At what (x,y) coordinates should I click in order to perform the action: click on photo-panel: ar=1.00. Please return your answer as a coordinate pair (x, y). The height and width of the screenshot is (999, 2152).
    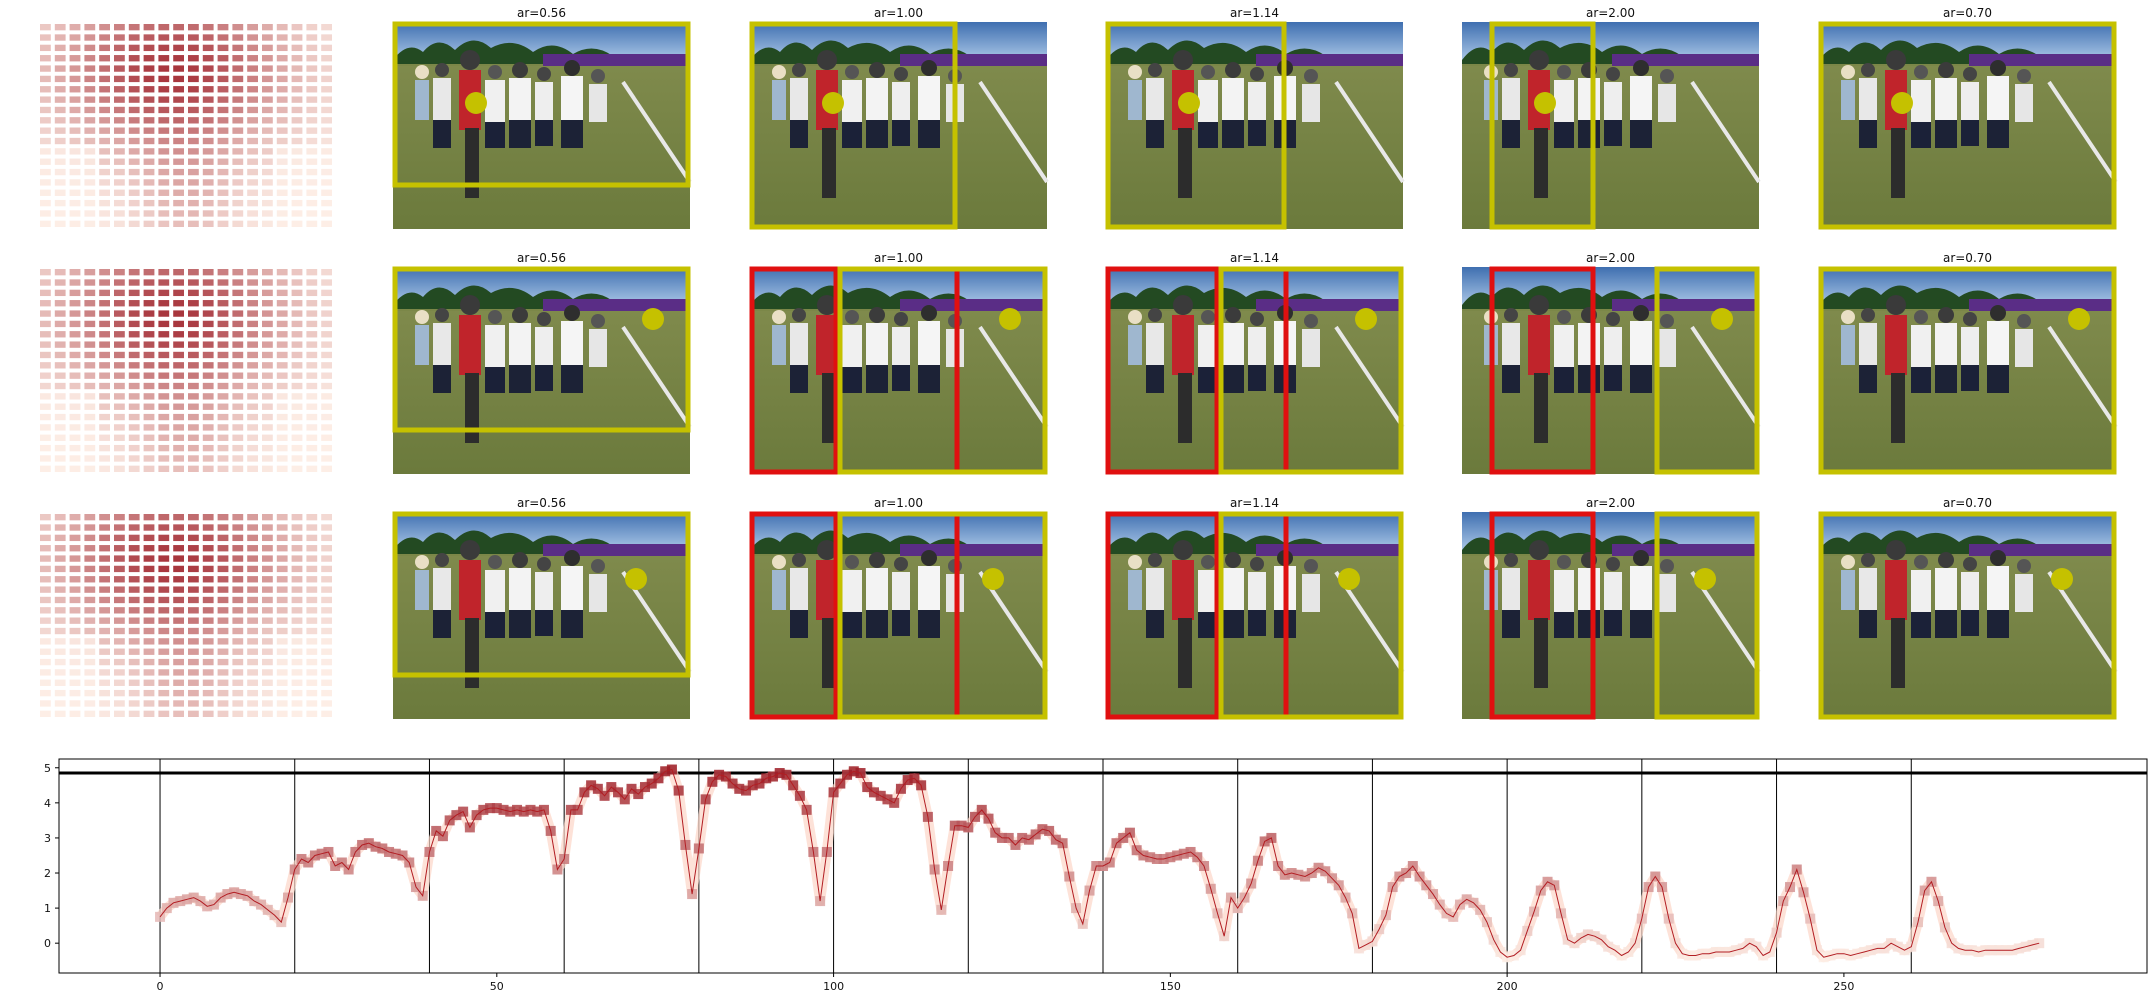
    Looking at the image, I should click on (898, 118).